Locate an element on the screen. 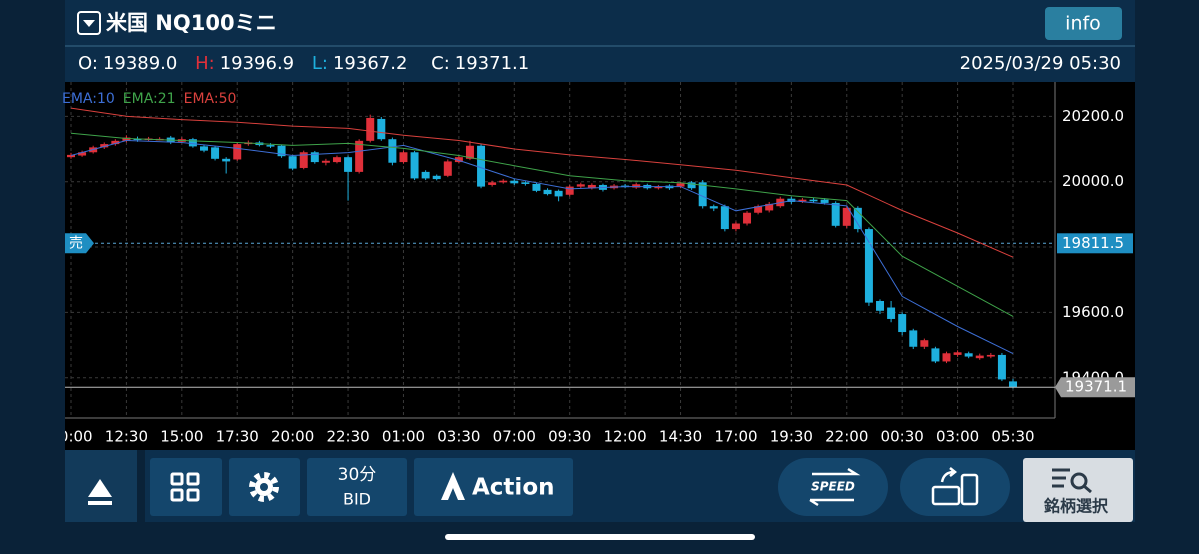 The height and width of the screenshot is (554, 1199). info-button is located at coordinates (1083, 23).